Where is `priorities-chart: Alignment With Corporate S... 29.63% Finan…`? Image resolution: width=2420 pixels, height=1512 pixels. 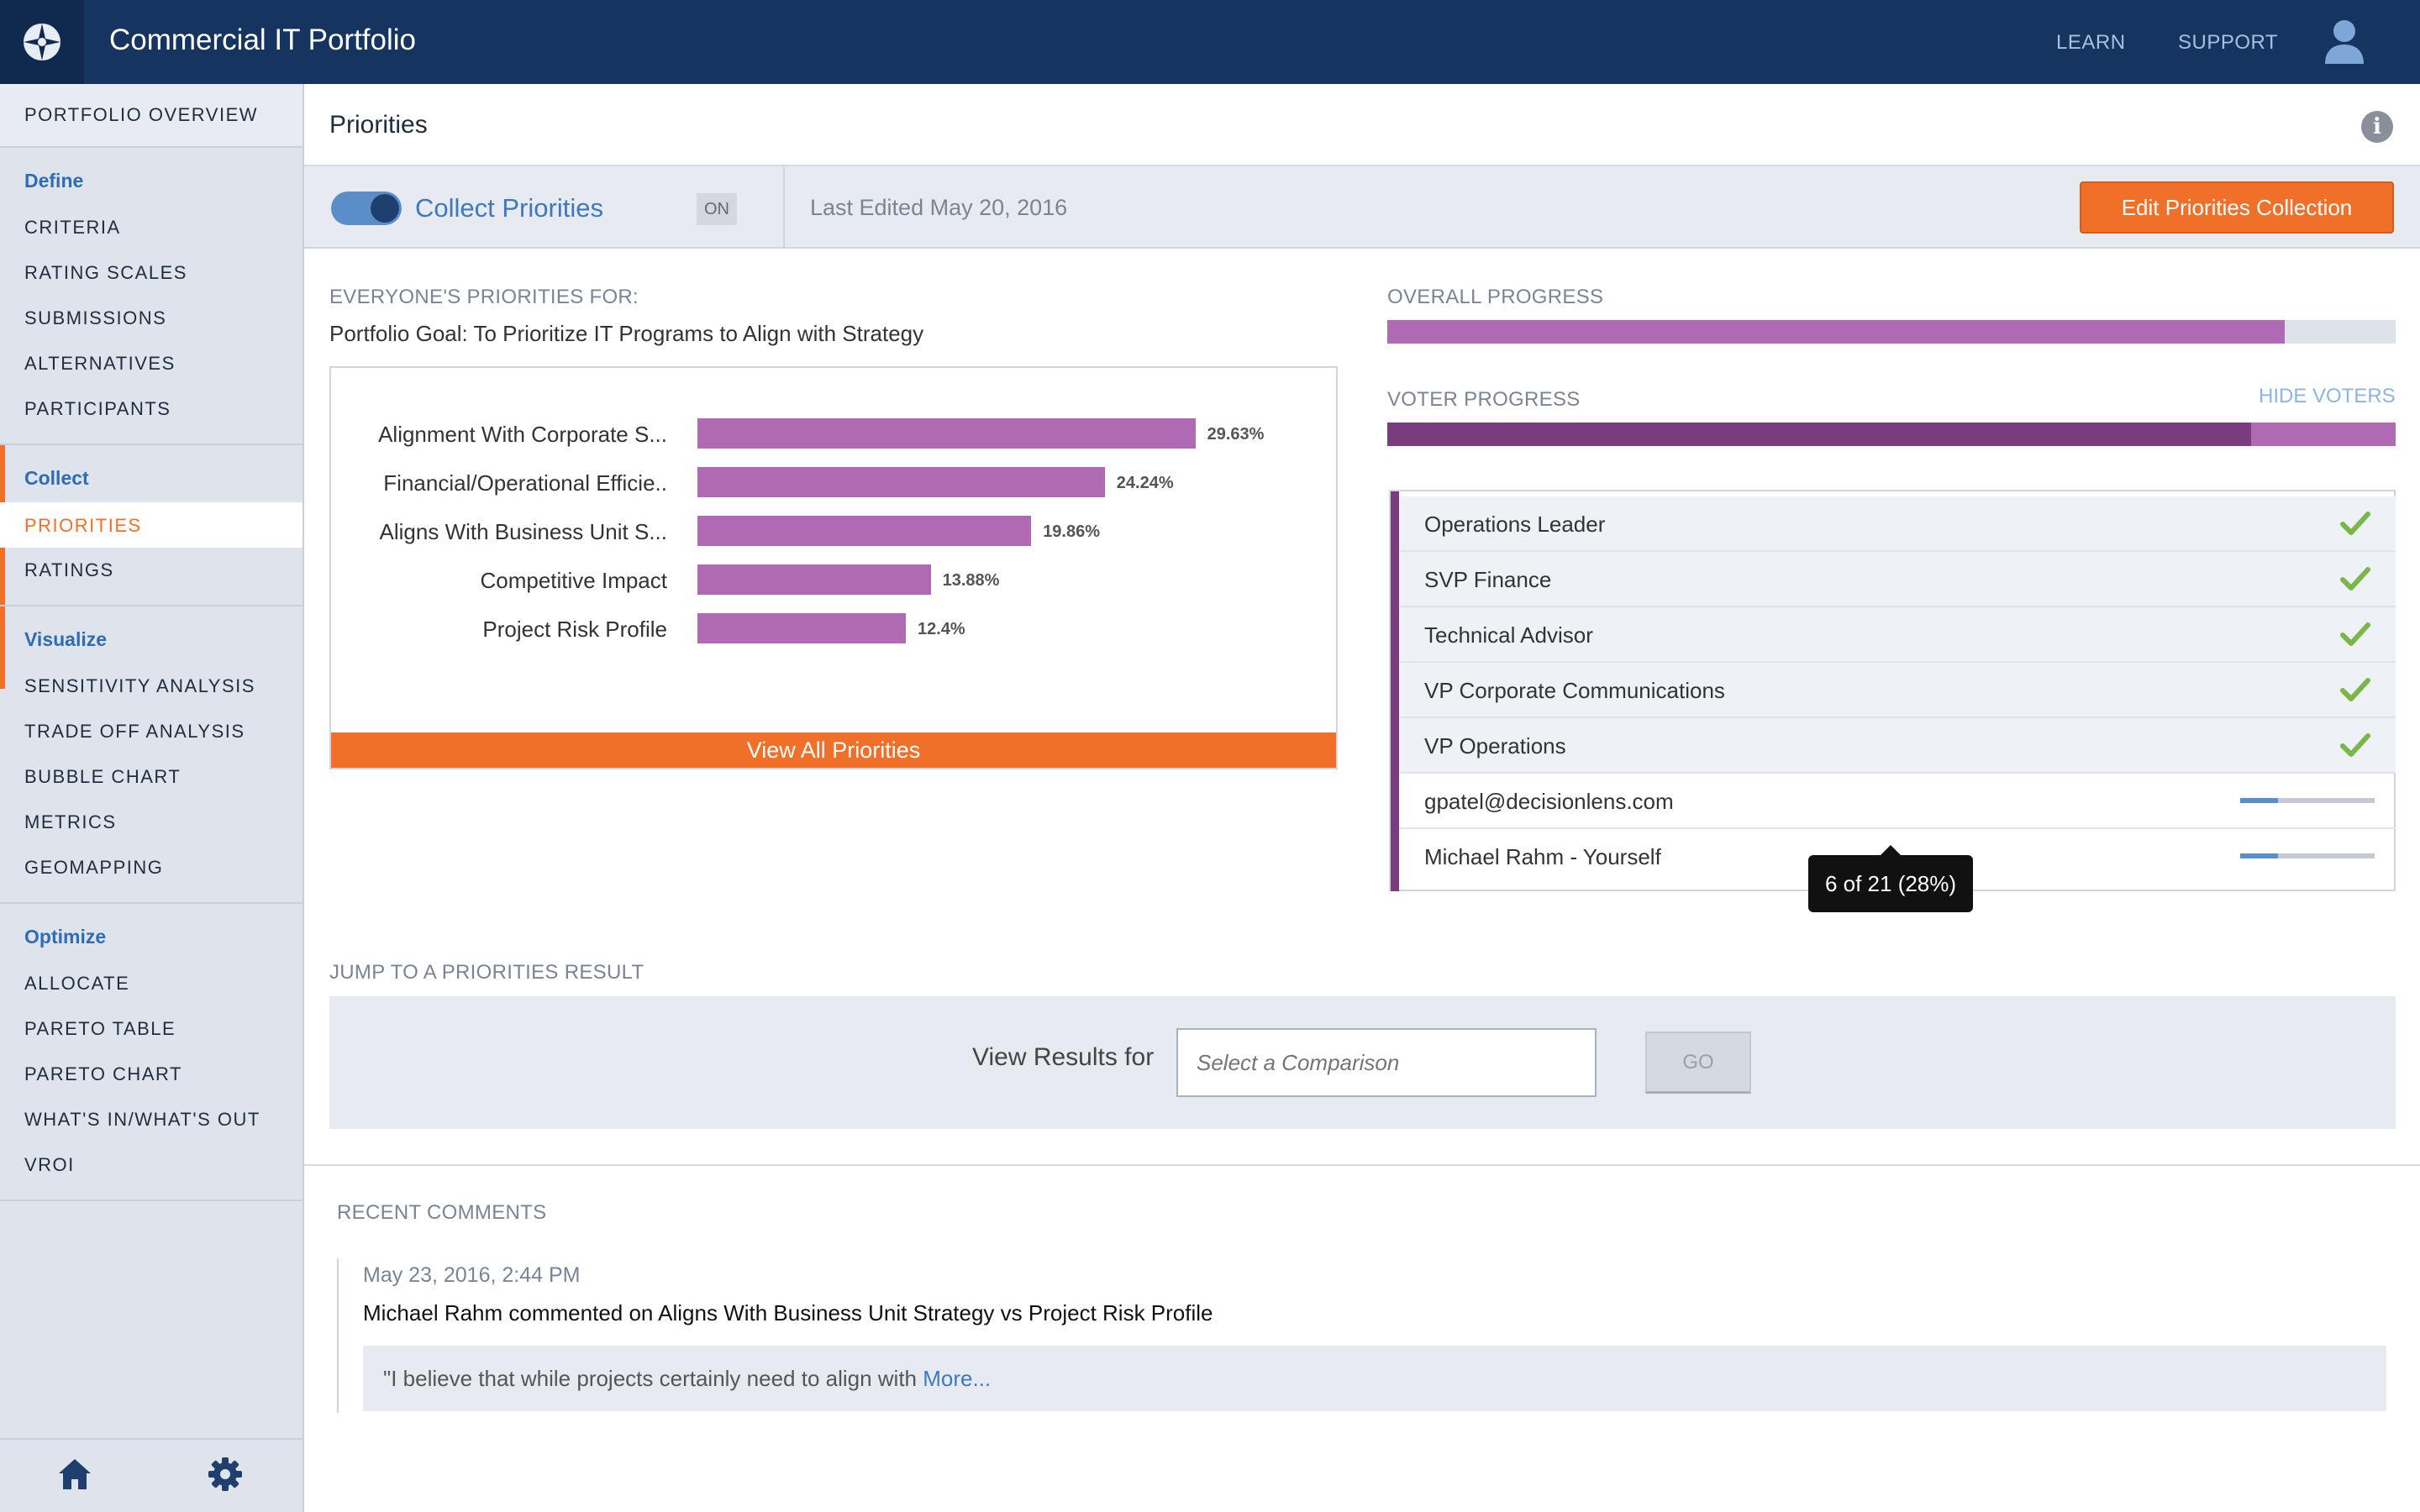
priorities-chart: Alignment With Corporate S... 29.63% Finan… is located at coordinates (833, 567).